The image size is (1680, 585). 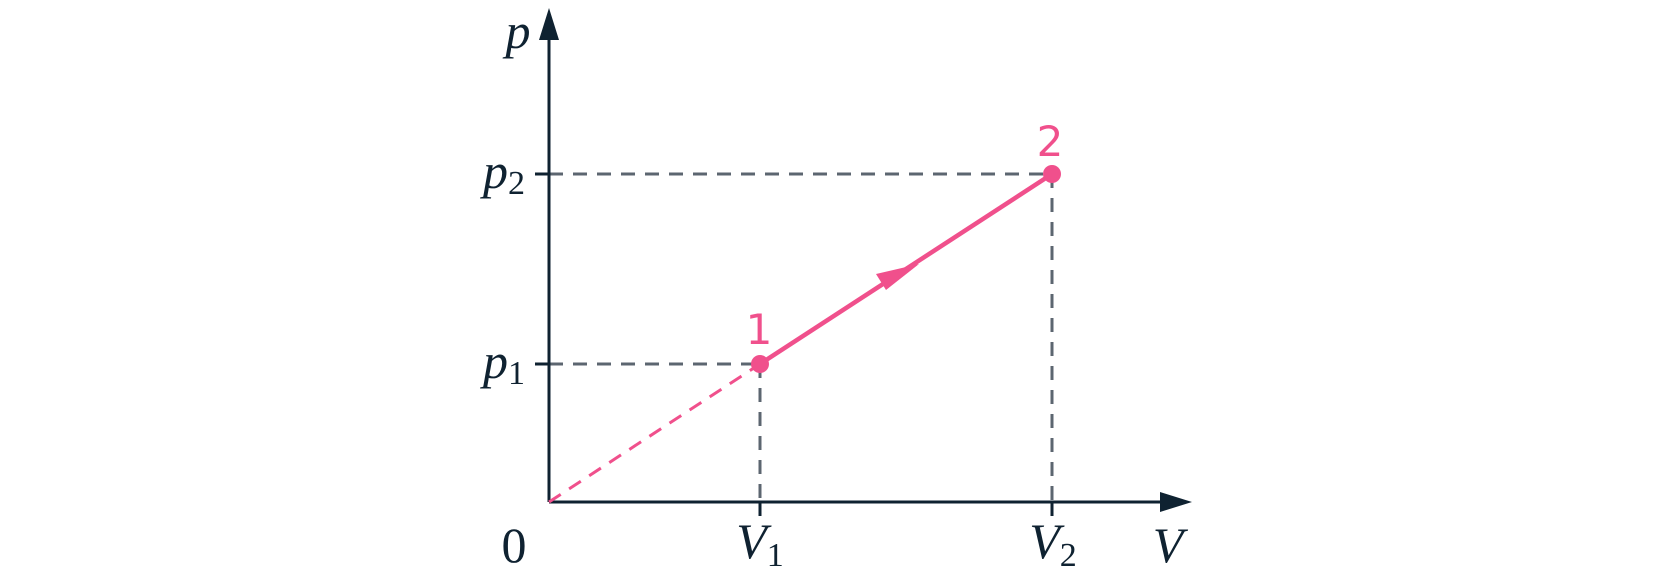 I want to click on y-axis-label: p, so click(x=517, y=31).